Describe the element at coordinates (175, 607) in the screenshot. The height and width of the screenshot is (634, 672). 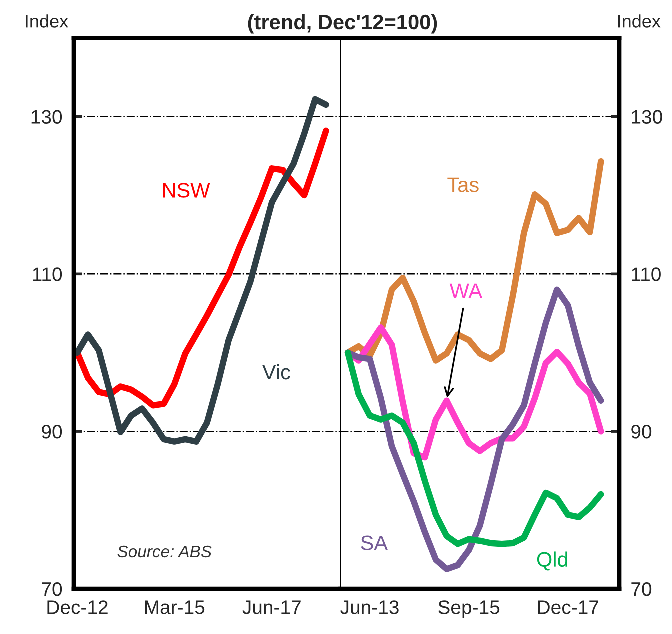
I see `x-tick-label: Mar-15` at that location.